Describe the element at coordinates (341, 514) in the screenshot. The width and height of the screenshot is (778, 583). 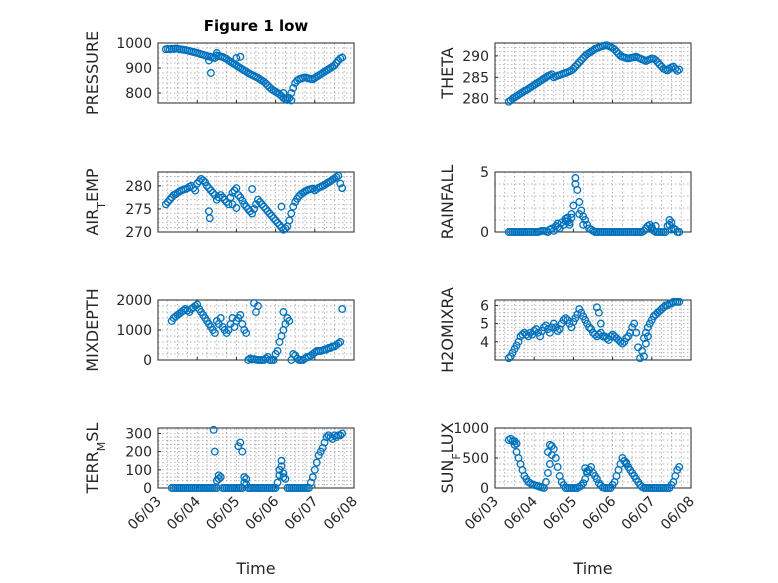
I see `x-tick-label: 06/08` at that location.